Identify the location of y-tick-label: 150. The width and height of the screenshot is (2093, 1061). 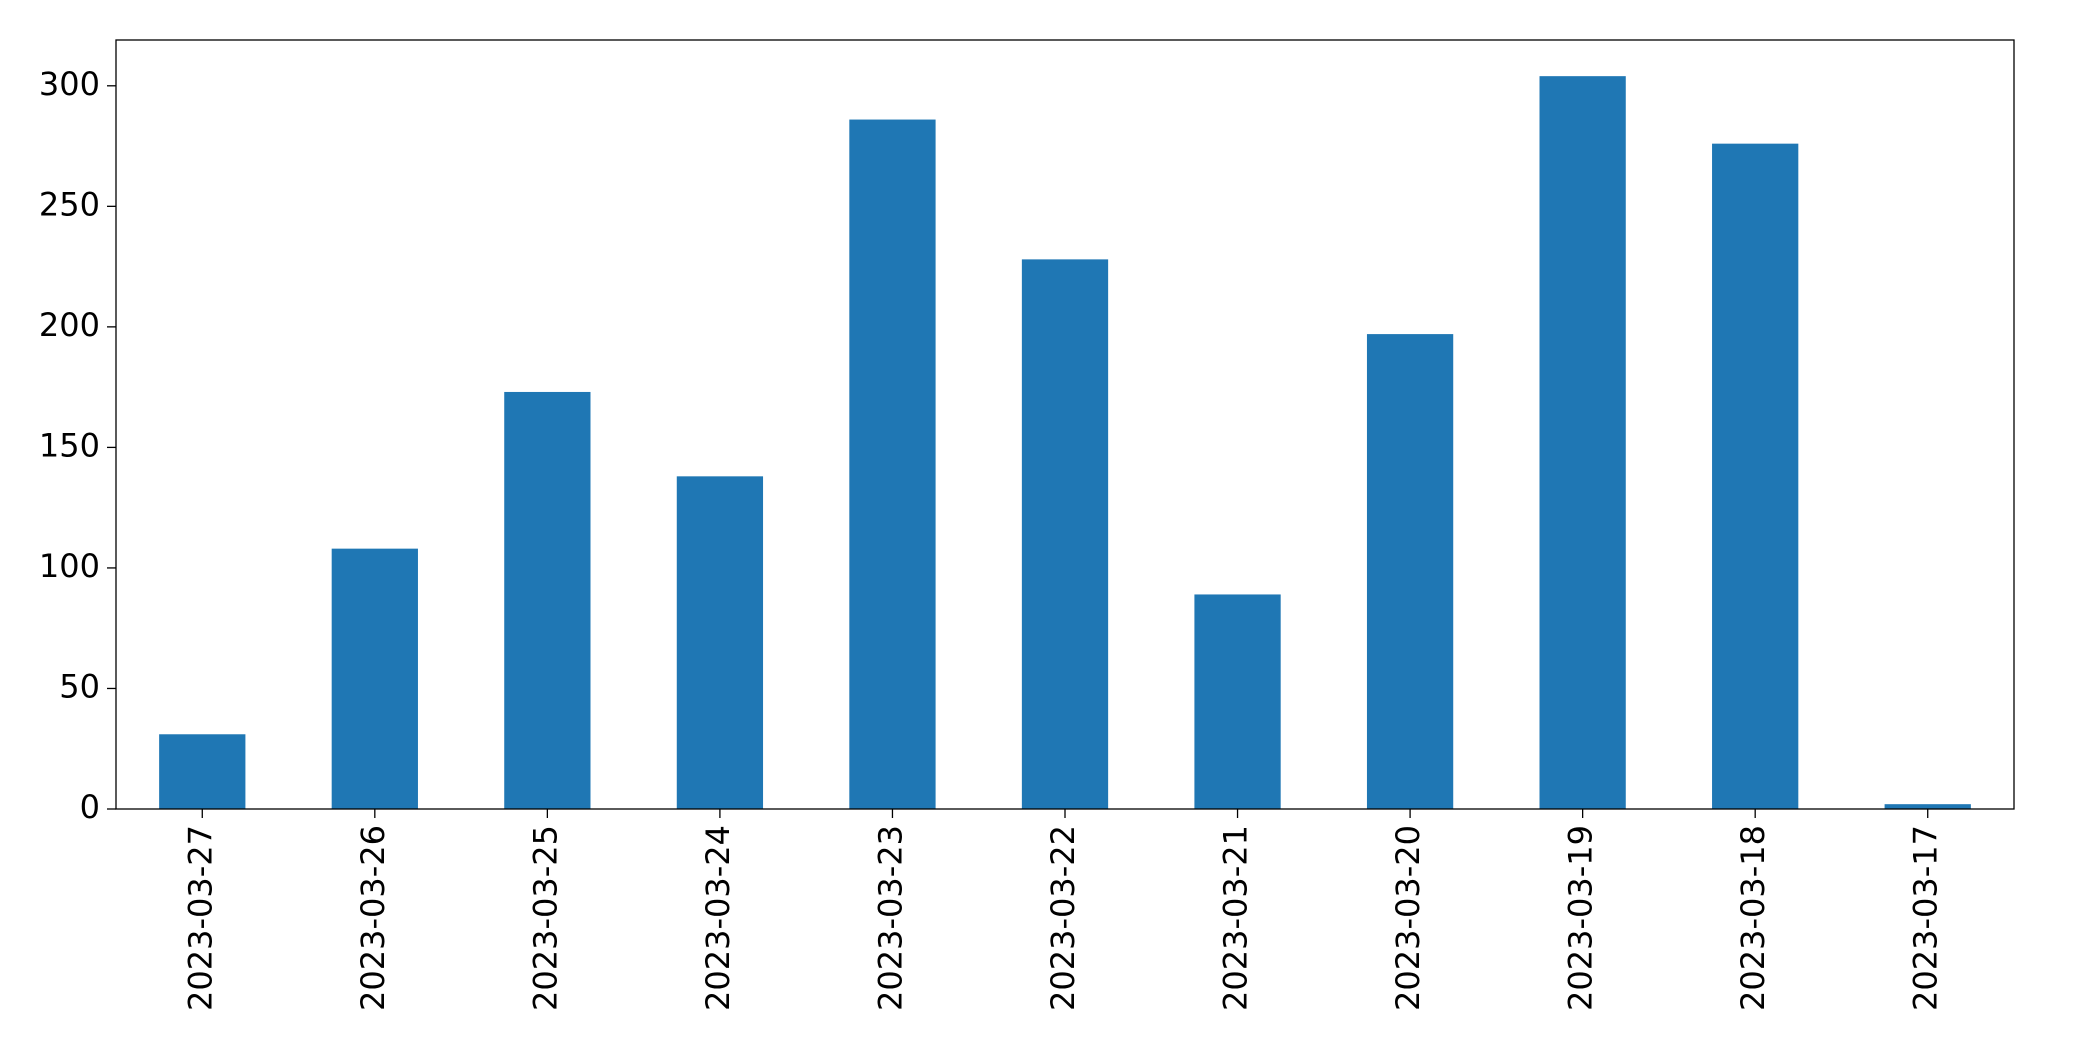
(69, 445).